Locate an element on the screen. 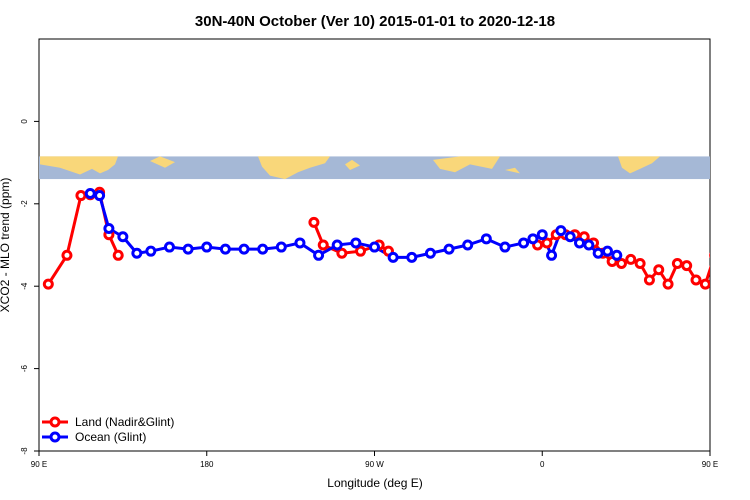 The height and width of the screenshot is (500, 750). legend-item-land: Land (Nadir&Glint) is located at coordinates (108, 422).